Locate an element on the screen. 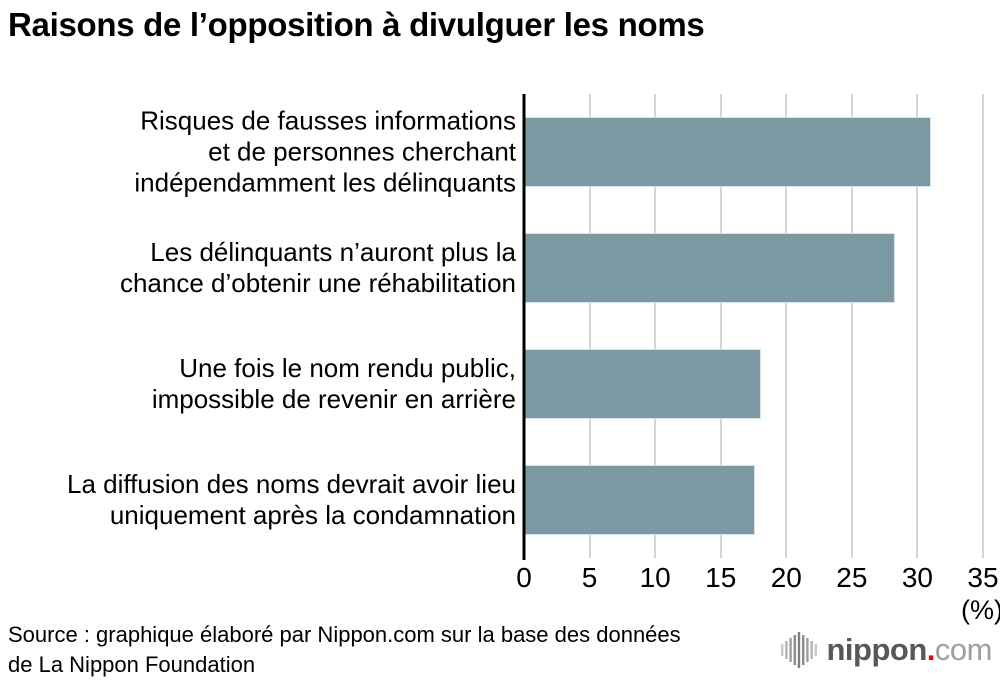 Image resolution: width=1000 pixels, height=680 pixels. category-label-line: La diffusion des noms devrait avoir lieu is located at coordinates (291, 484).